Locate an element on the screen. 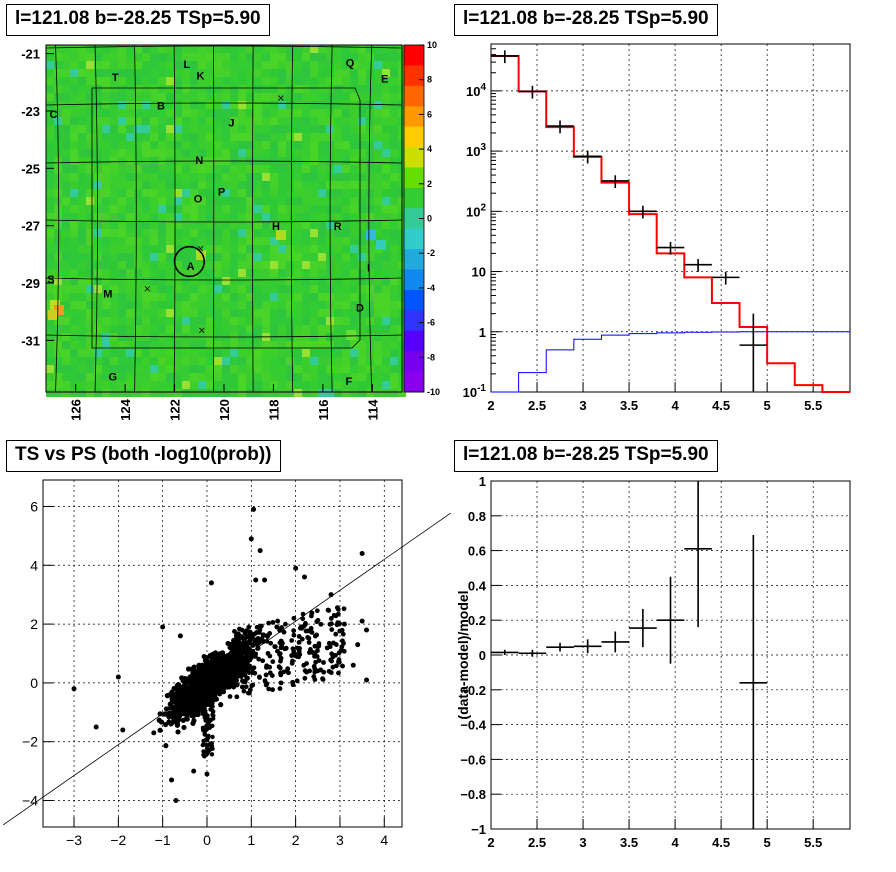 This screenshot has height=872, width=896. residual-points is located at coordinates (629, 655).